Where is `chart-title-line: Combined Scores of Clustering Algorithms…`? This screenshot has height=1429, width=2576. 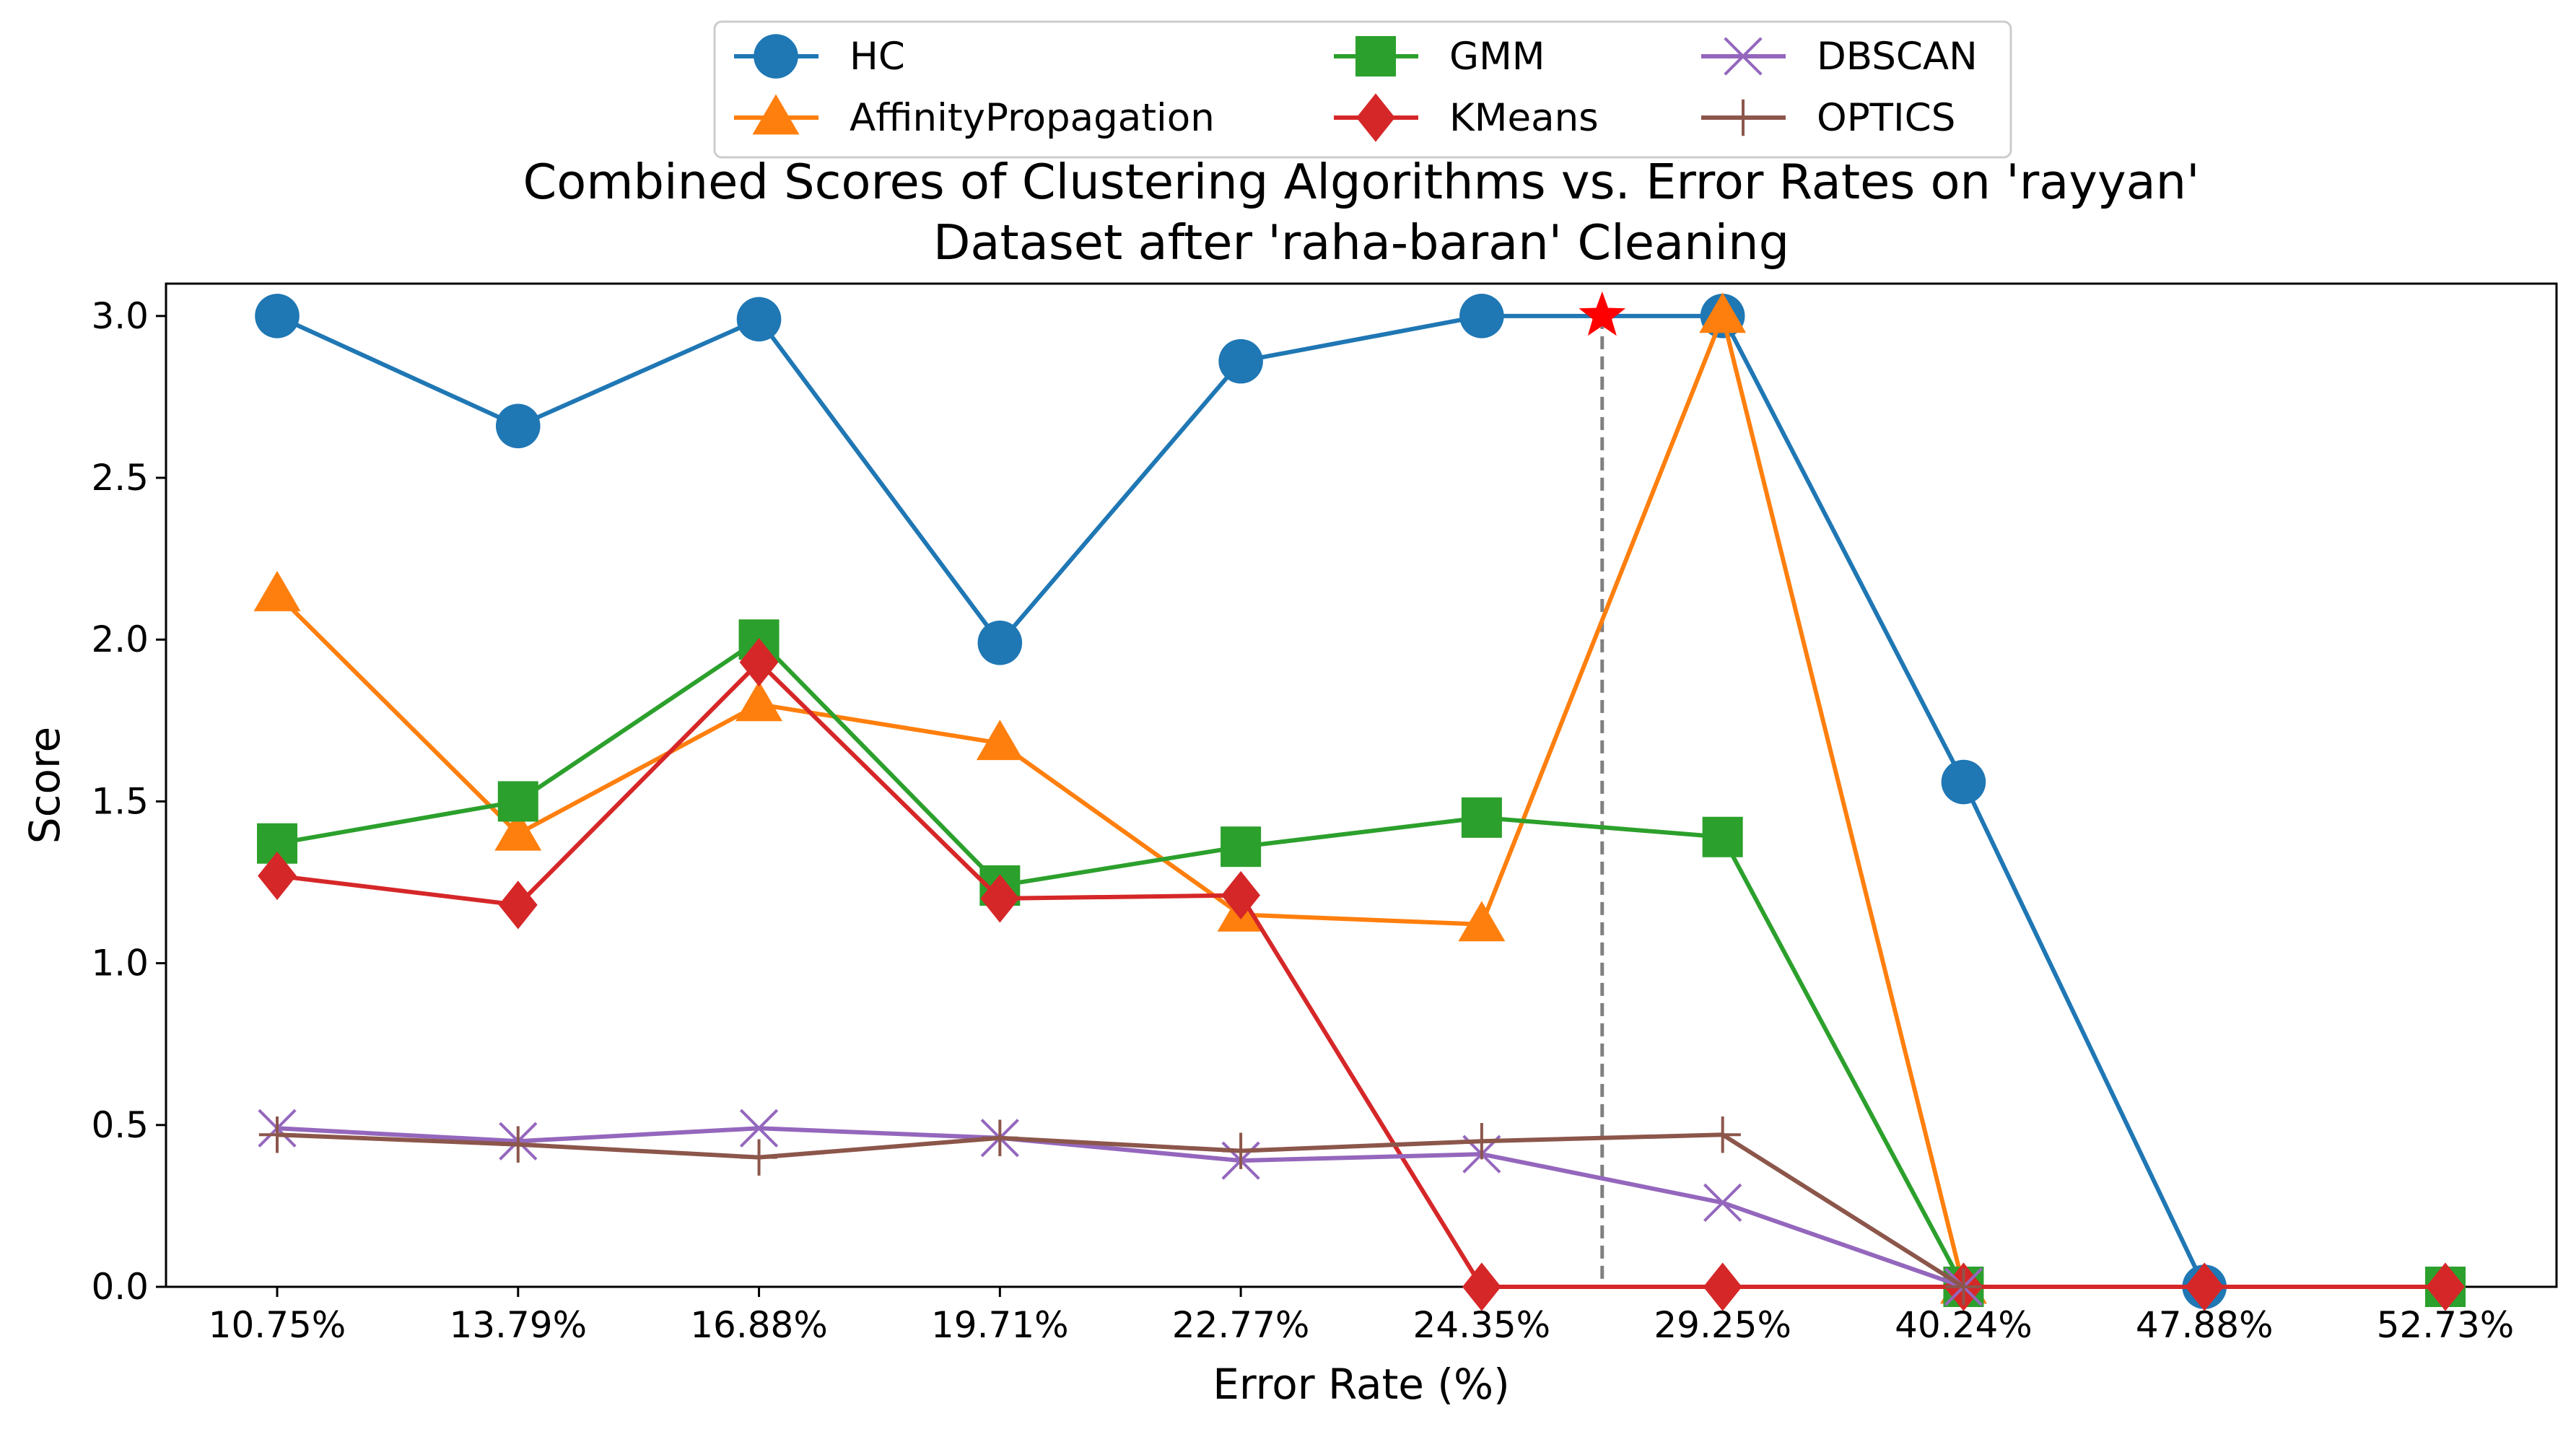 chart-title-line: Combined Scores of Clustering Algorithms… is located at coordinates (1361, 182).